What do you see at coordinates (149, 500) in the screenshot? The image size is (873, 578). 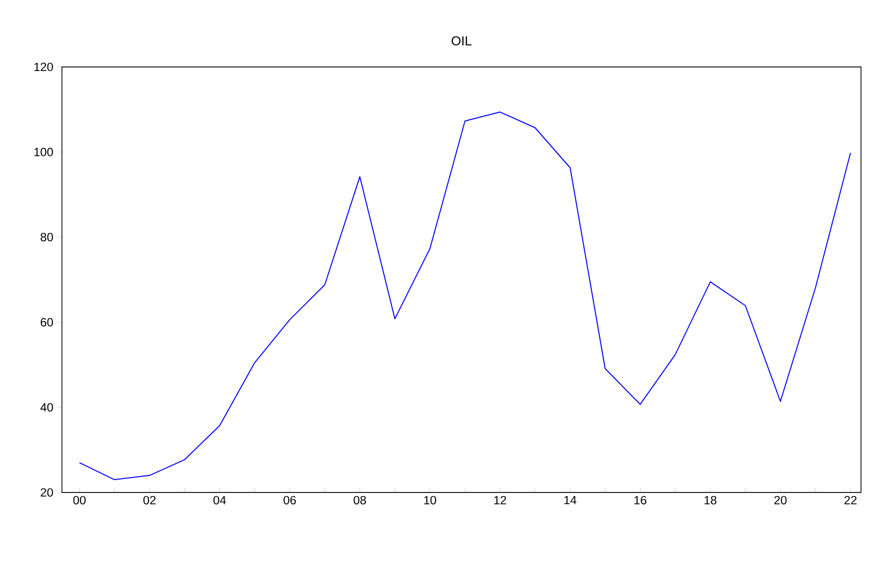 I see `x-tick-label: 02` at bounding box center [149, 500].